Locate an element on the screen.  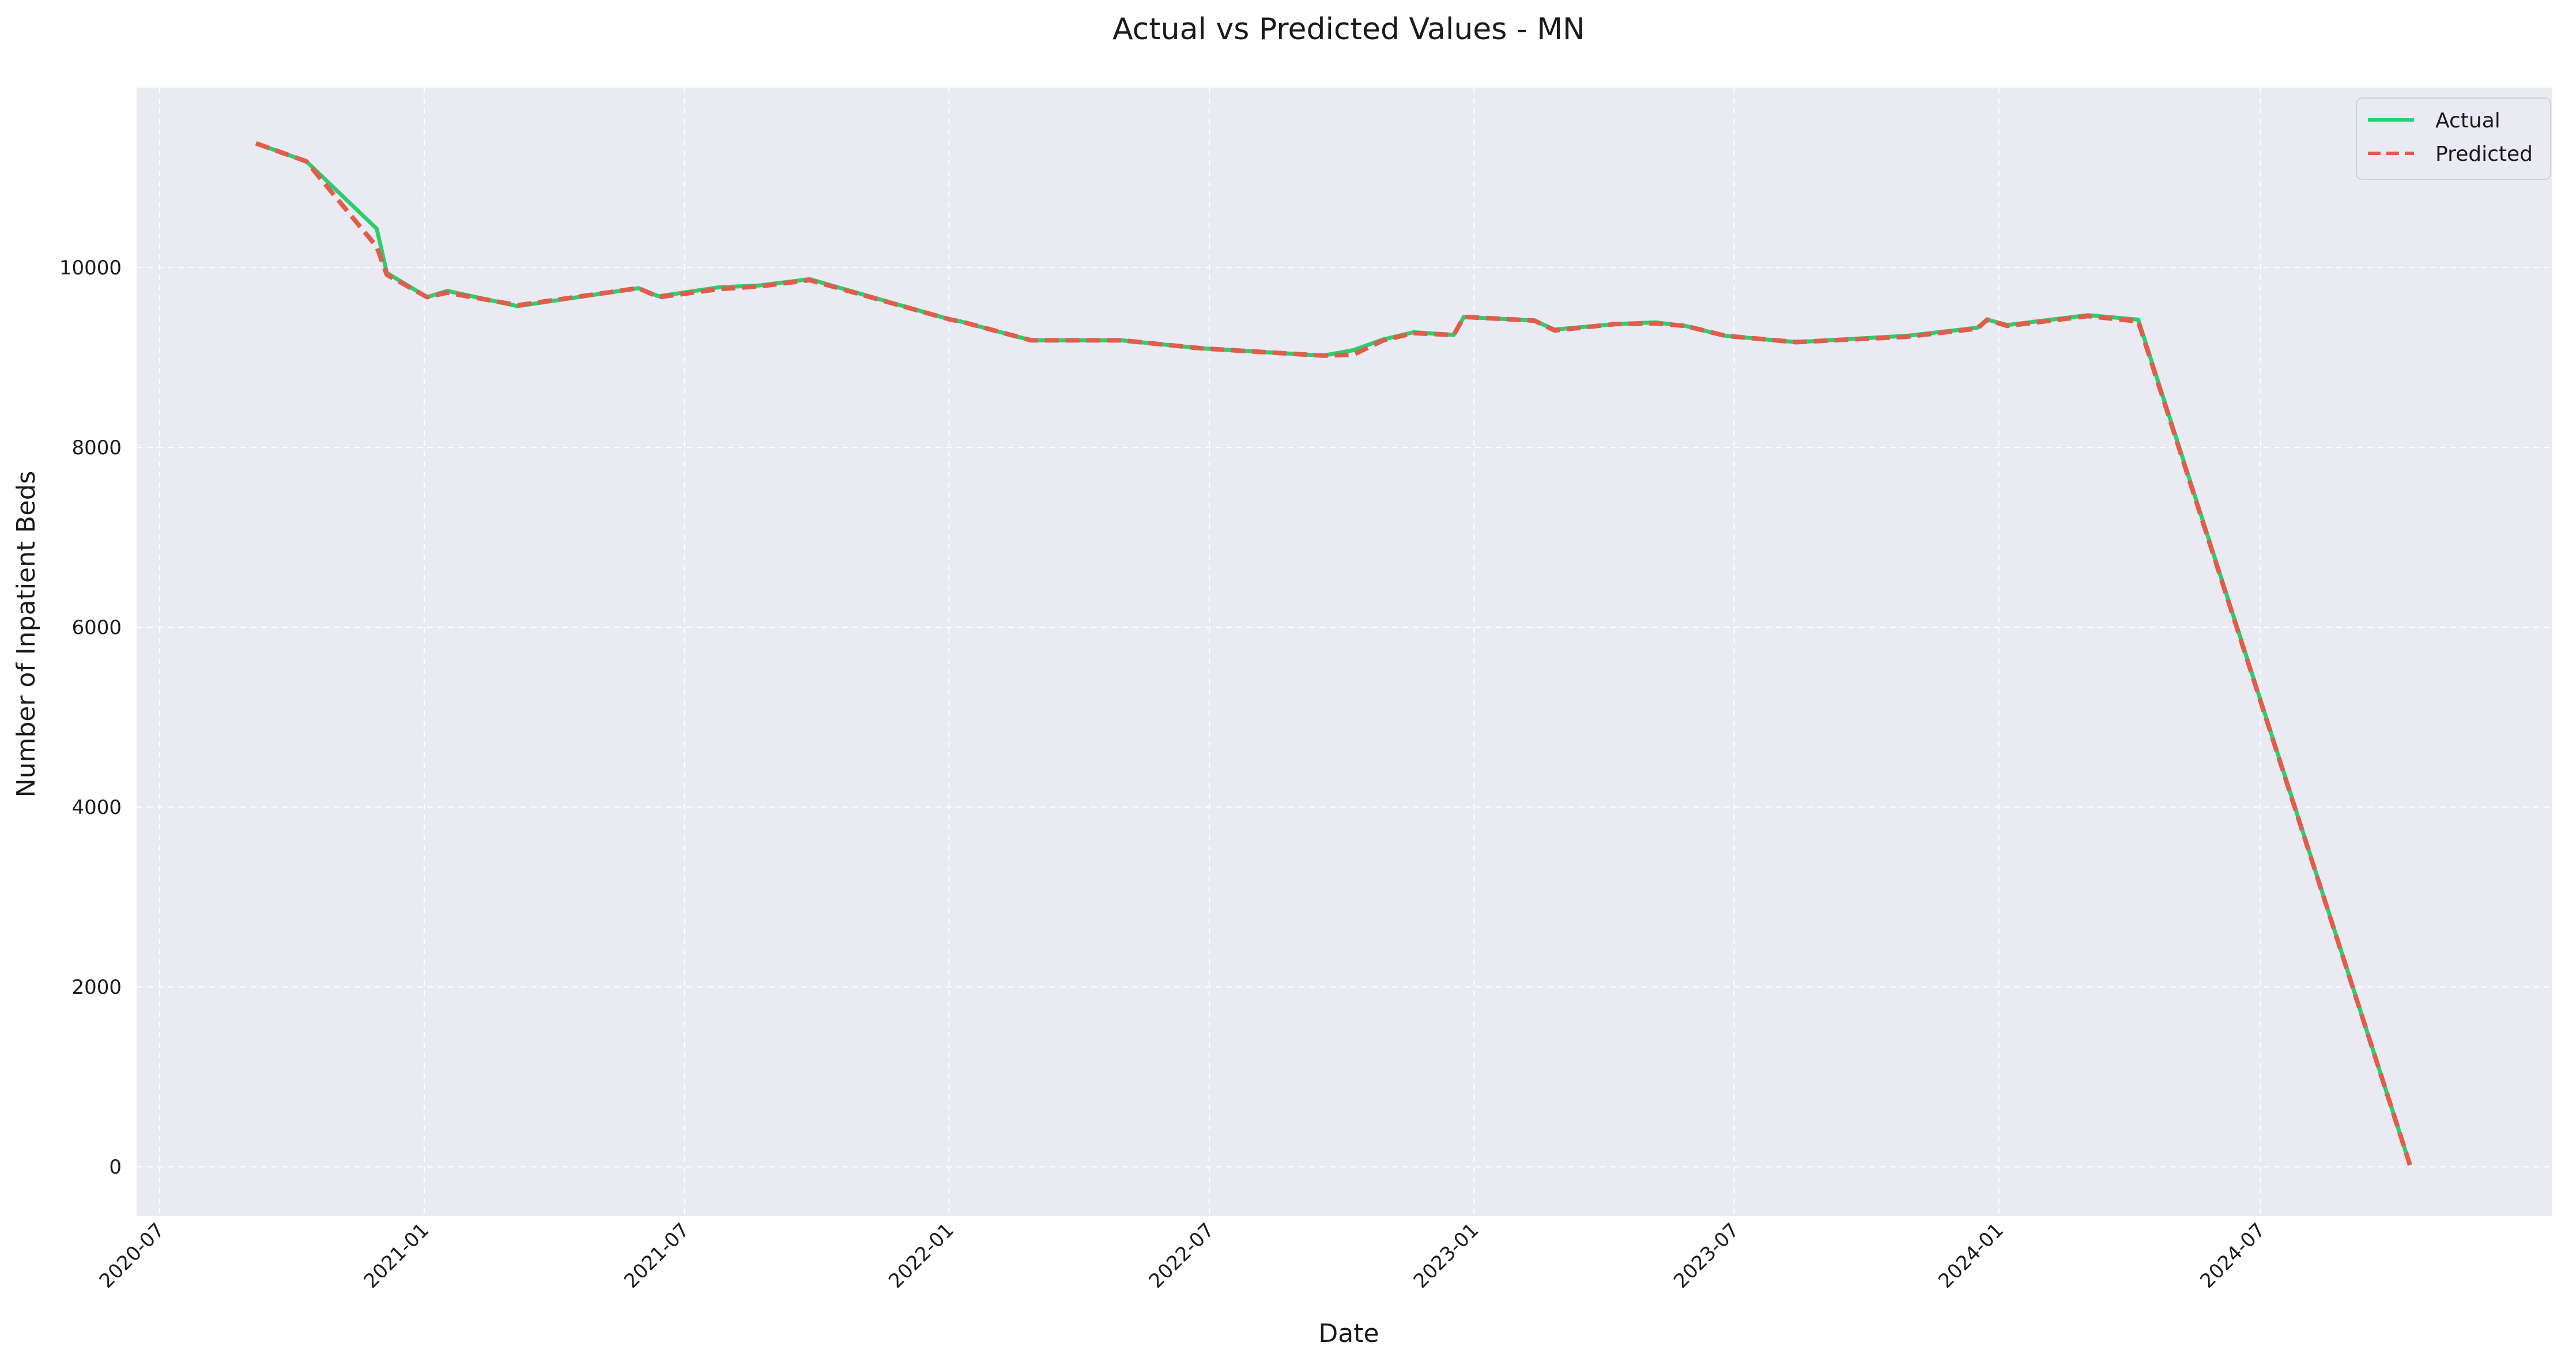
legend-actual-label: Actual is located at coordinates (2467, 121).